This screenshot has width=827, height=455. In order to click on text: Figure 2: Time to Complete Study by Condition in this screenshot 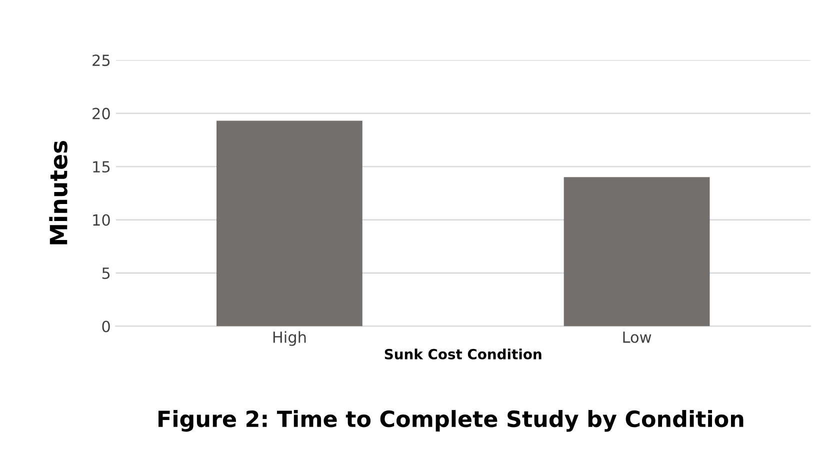, I will do `click(451, 421)`.